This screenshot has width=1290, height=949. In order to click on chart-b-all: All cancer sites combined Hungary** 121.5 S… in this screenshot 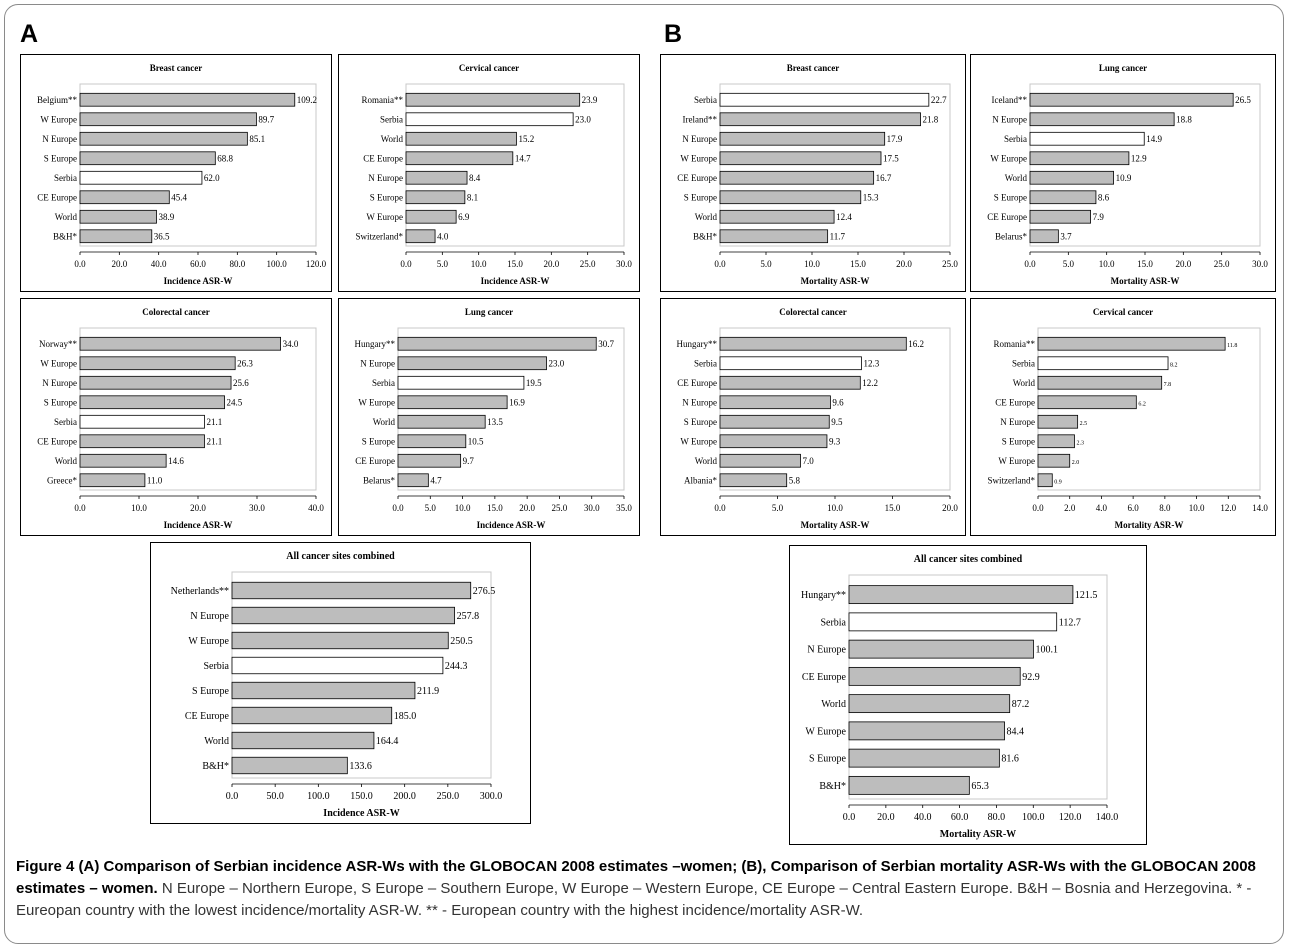, I will do `click(968, 695)`.